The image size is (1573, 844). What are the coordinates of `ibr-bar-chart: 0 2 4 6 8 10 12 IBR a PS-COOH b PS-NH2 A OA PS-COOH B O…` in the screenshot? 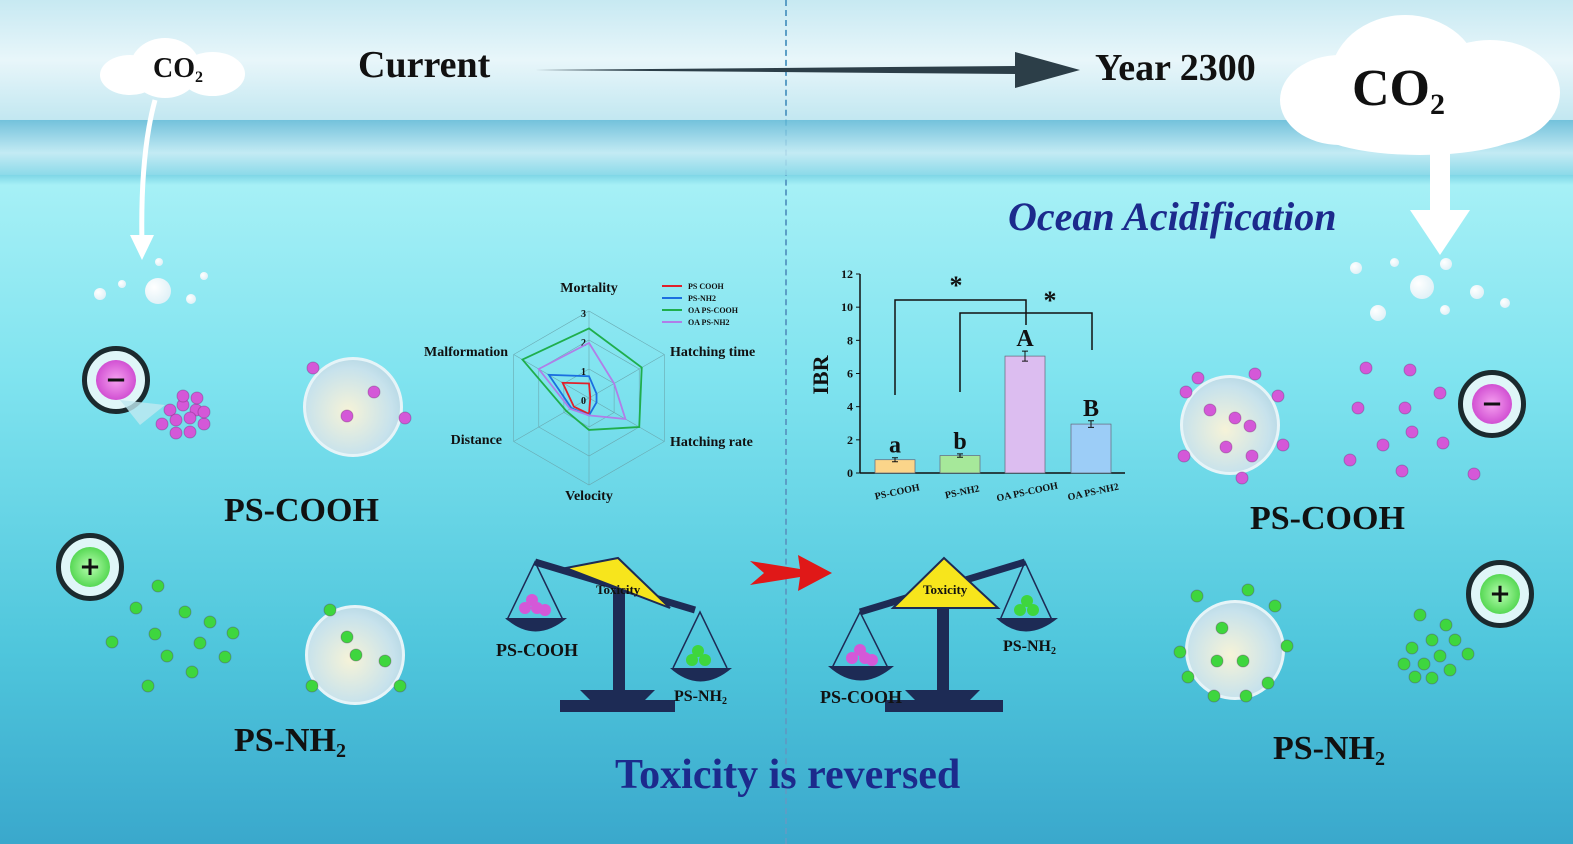 It's located at (967, 385).